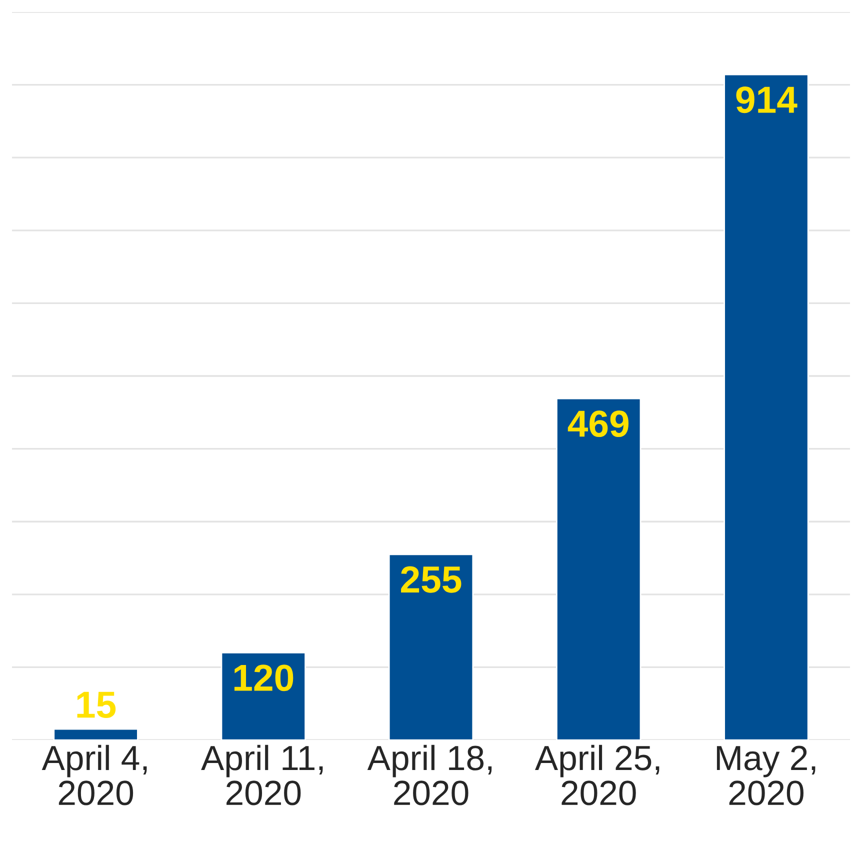 This screenshot has height=857, width=856. Describe the element at coordinates (94, 775) in the screenshot. I see `x-tick-label: April 4, 2020` at that location.